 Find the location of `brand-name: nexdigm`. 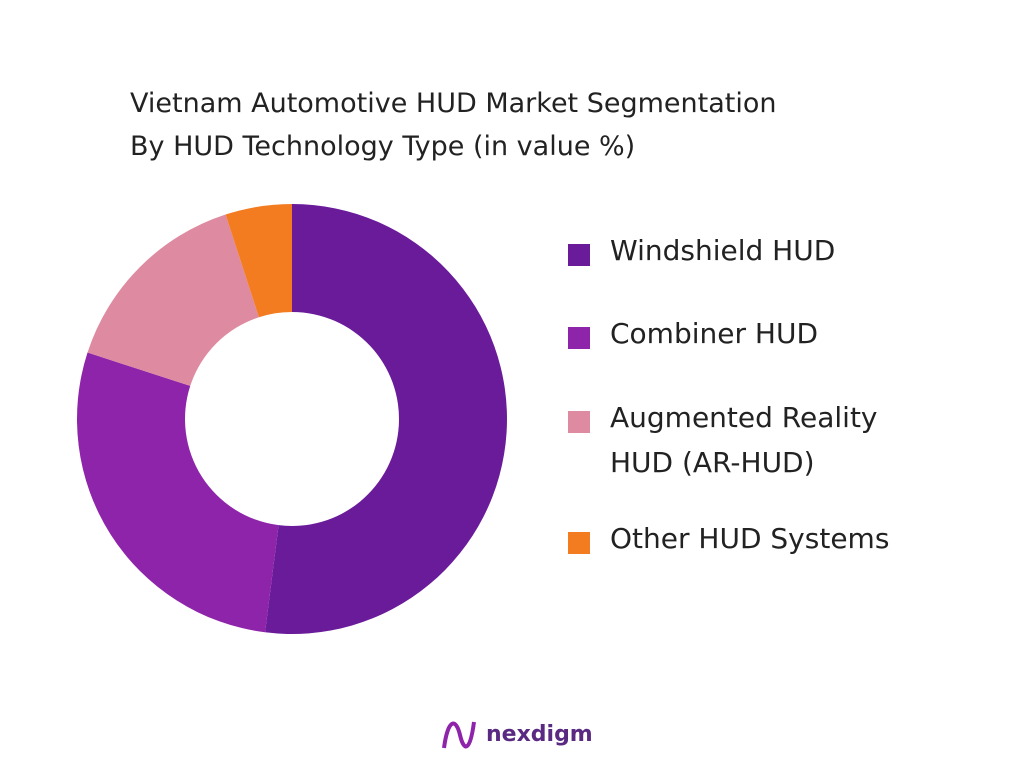

brand-name: nexdigm is located at coordinates (539, 734).